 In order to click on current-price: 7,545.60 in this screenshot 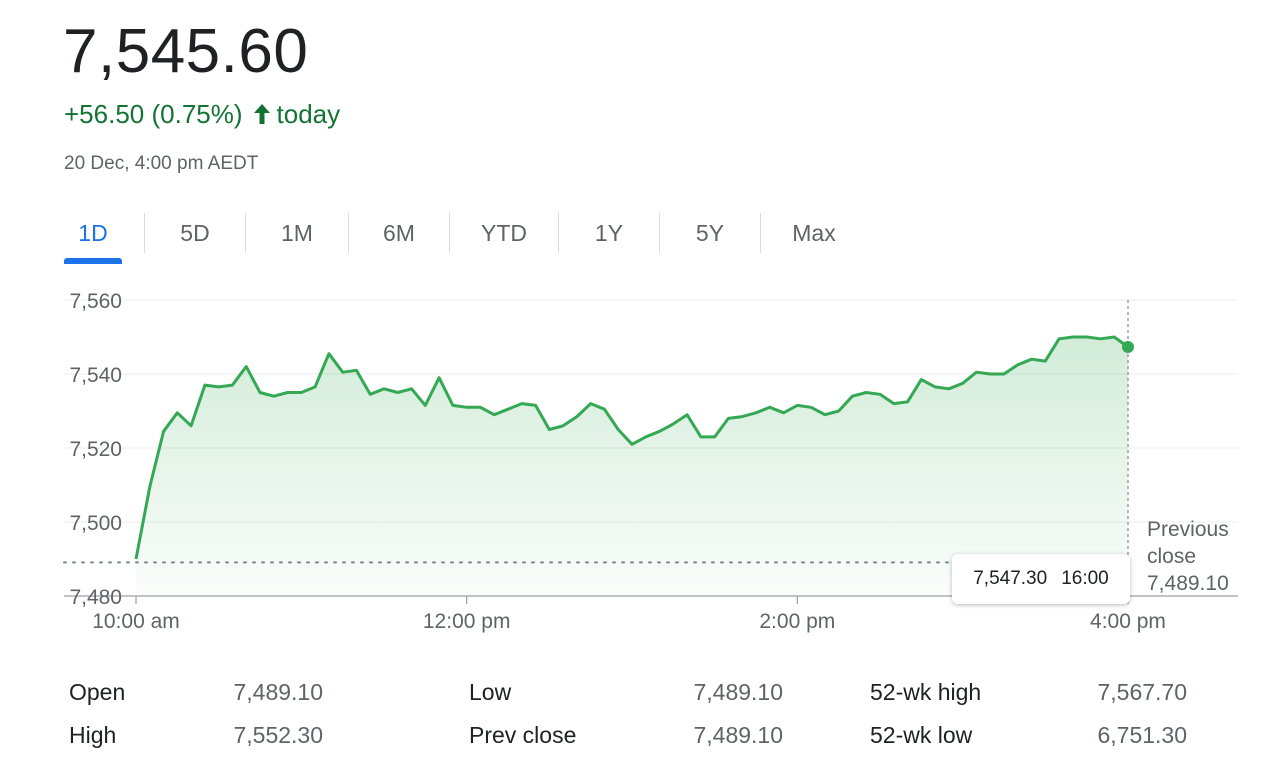, I will do `click(186, 51)`.